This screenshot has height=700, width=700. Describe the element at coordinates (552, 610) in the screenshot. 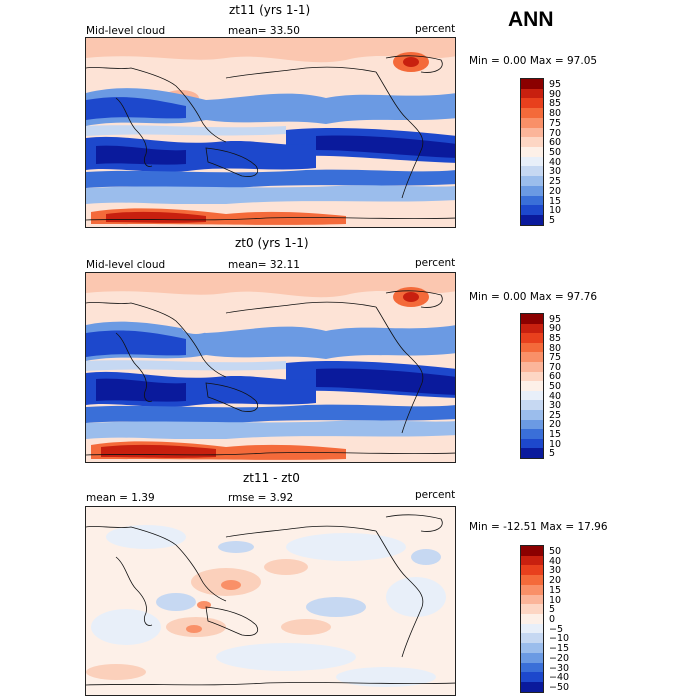

I see `colorbar-3-tick-label: 5` at that location.